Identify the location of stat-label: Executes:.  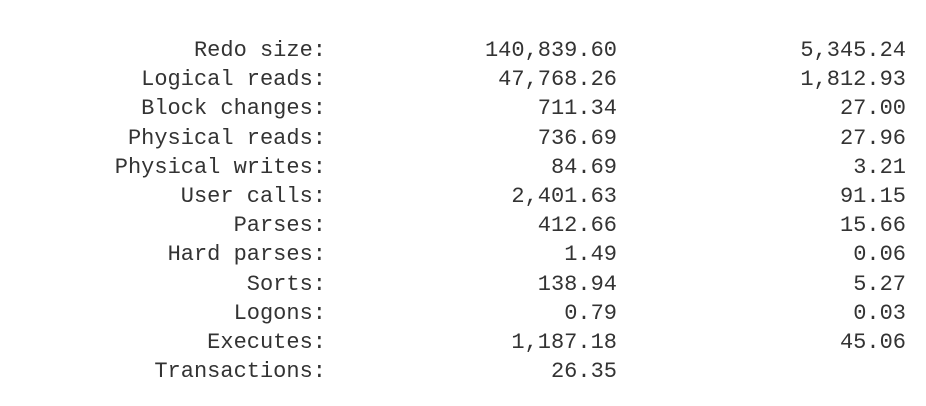
(266, 342).